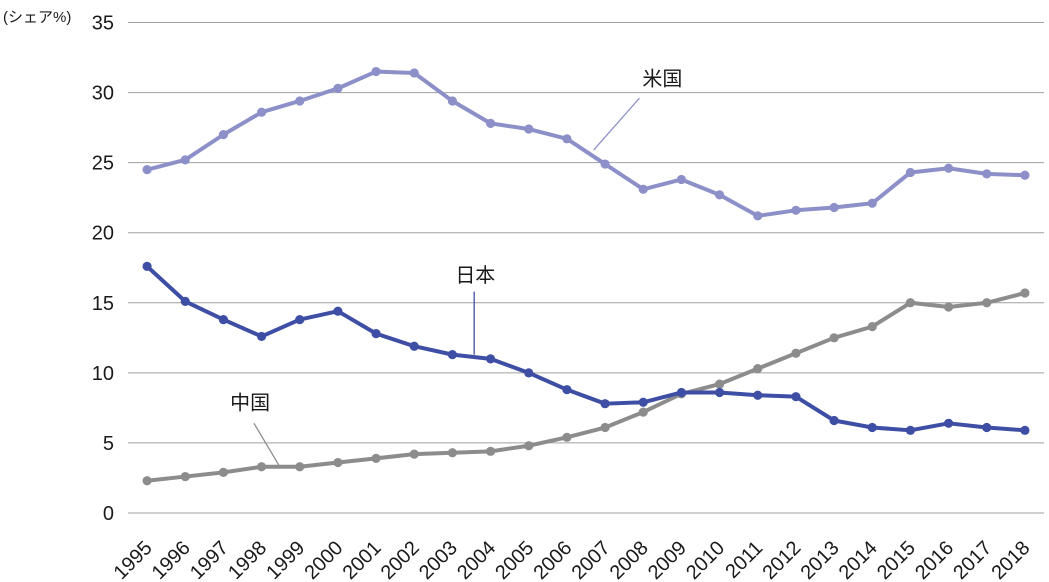 The height and width of the screenshot is (582, 1049). I want to click on x-tick-label: 1996, so click(171, 559).